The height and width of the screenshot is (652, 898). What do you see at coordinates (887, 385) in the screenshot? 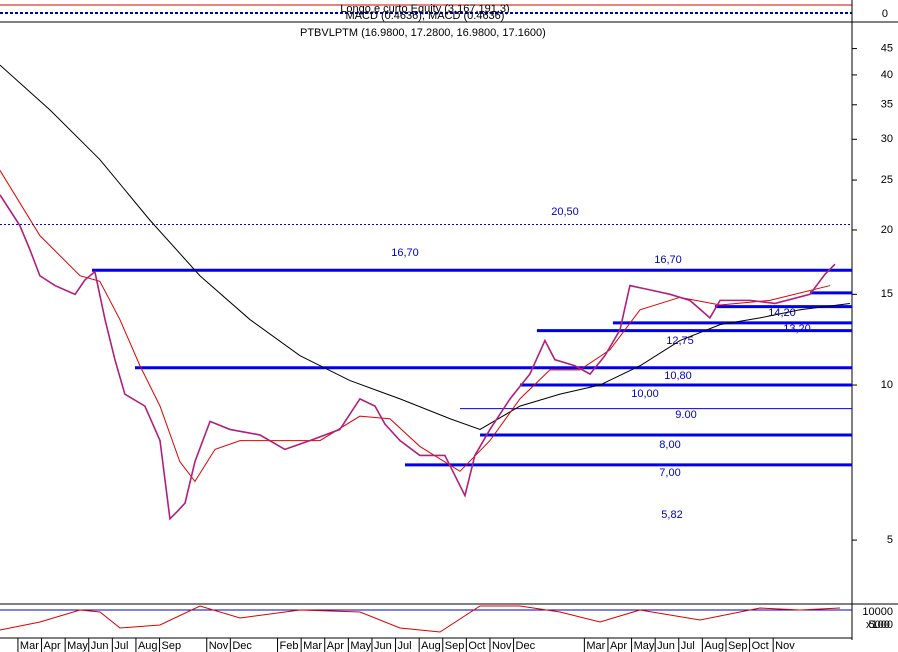
I see `y-tick-label: 10` at bounding box center [887, 385].